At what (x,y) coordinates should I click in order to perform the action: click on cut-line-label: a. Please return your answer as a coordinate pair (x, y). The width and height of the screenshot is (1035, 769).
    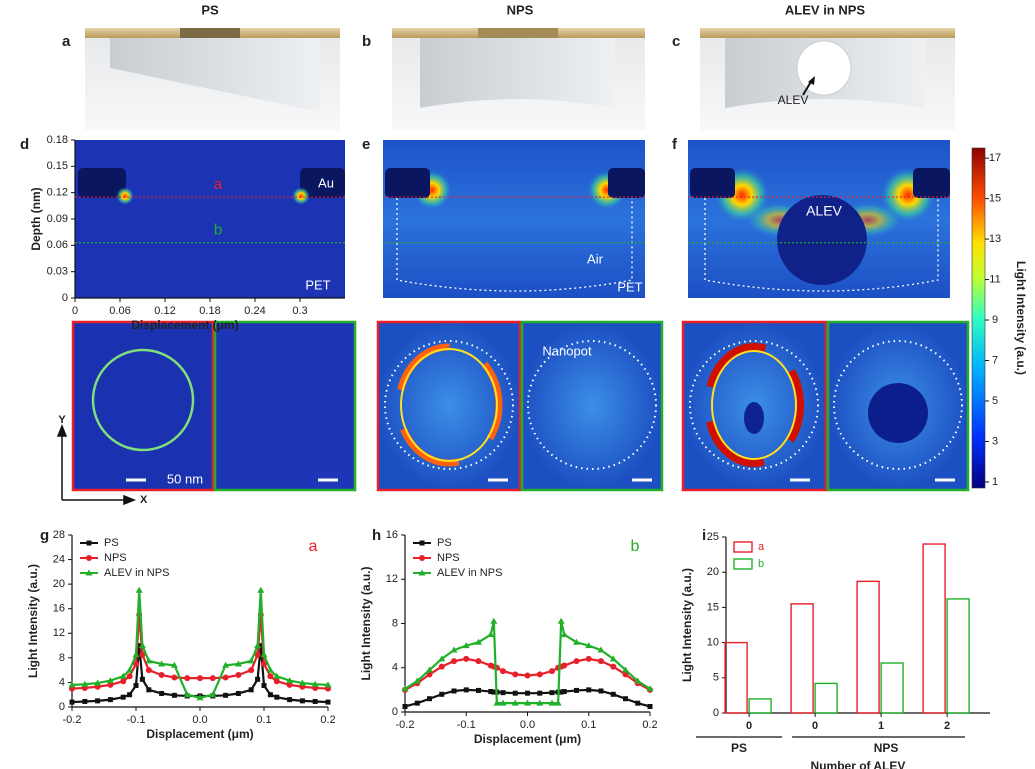
    Looking at the image, I should click on (218, 184).